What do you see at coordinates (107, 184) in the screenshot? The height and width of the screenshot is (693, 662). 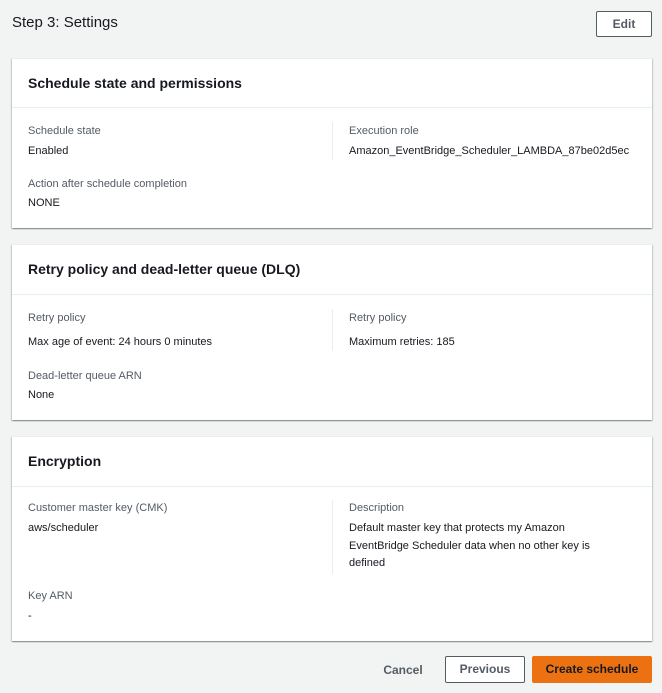 I see `field-label: Action after schedule completion` at bounding box center [107, 184].